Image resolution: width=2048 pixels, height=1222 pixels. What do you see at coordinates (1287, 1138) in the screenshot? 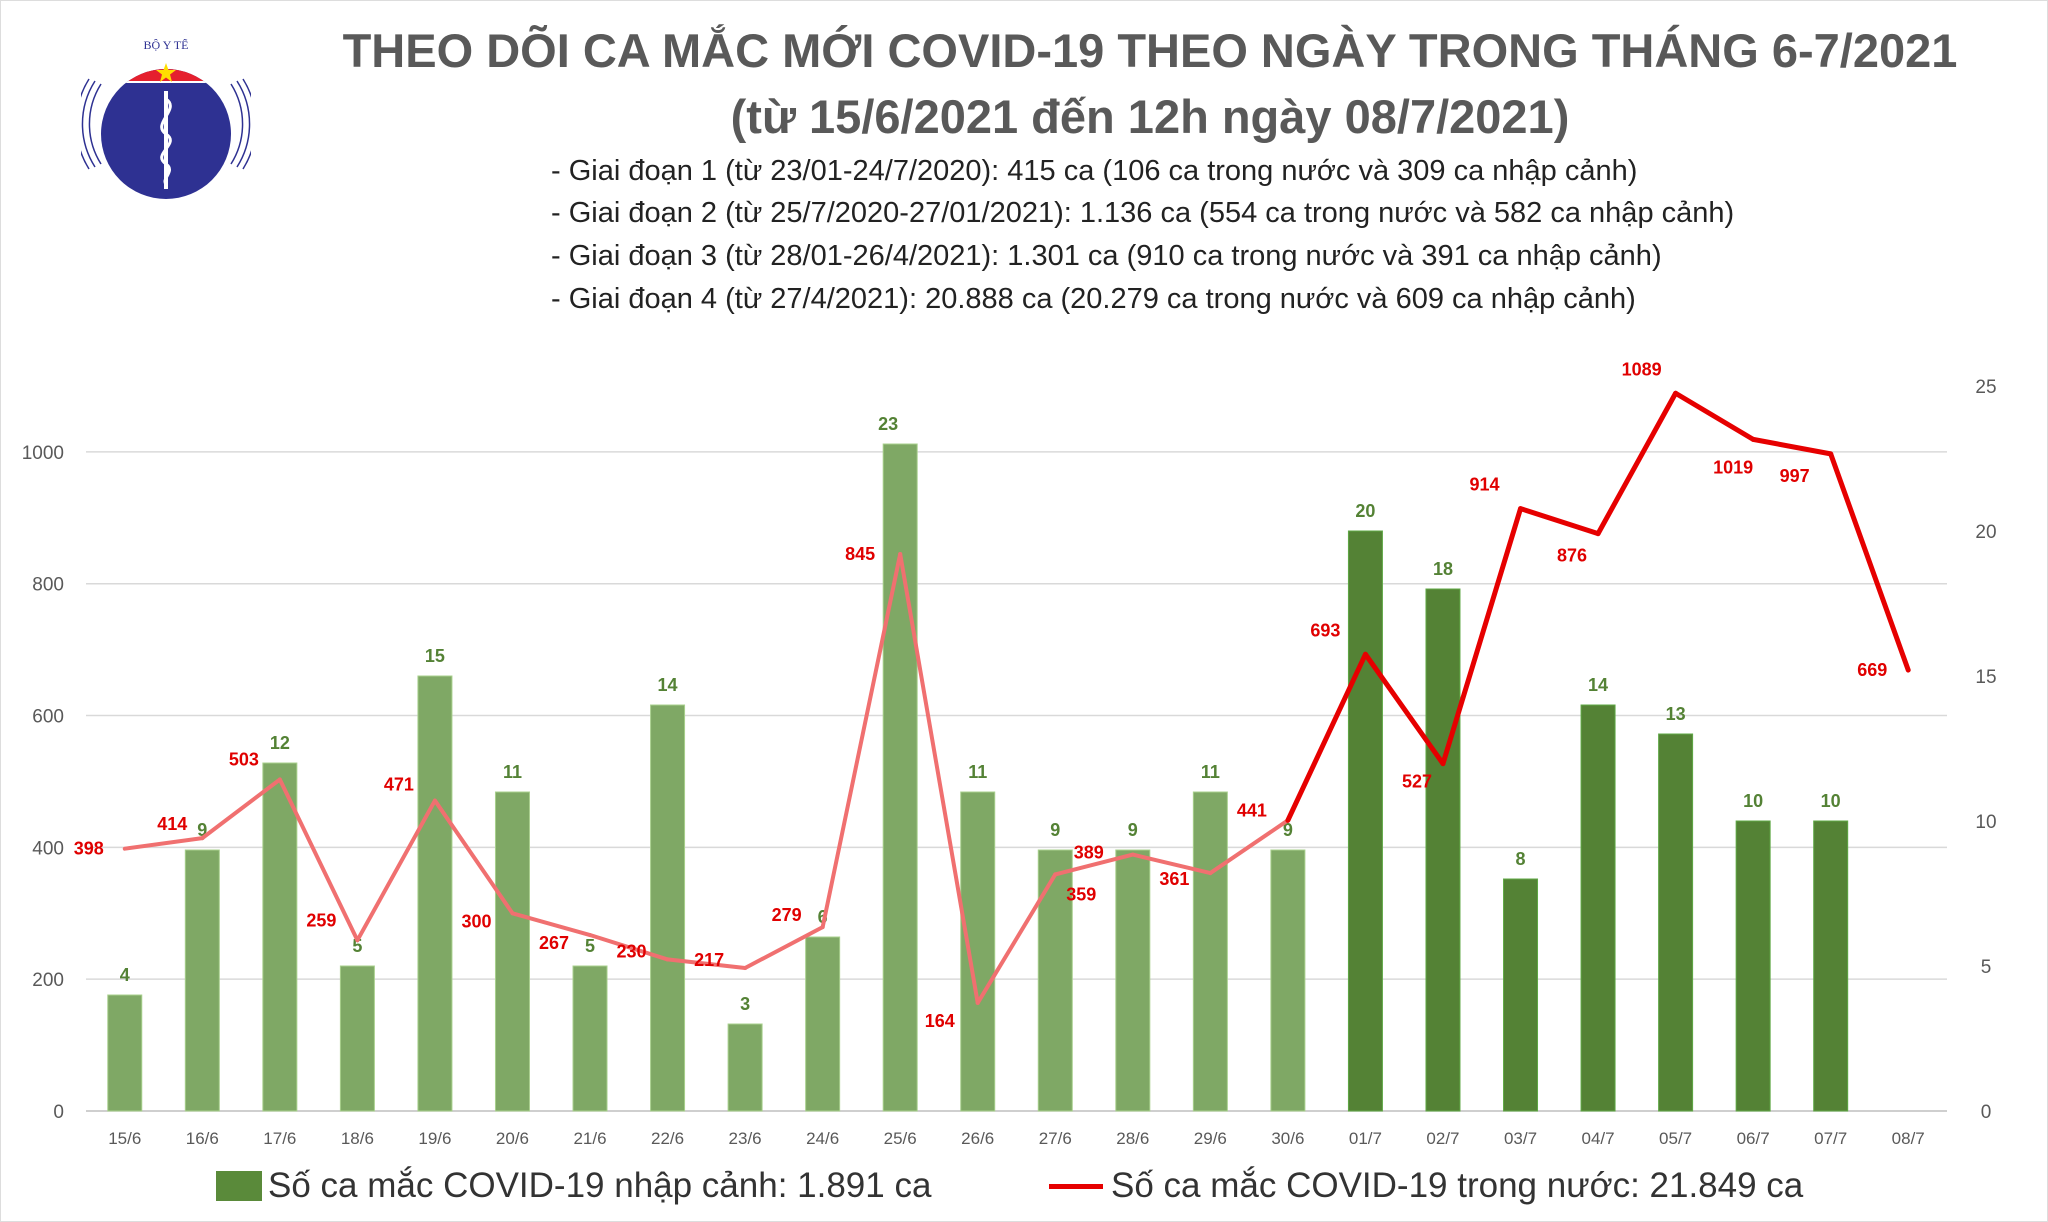
I see `x-axis-tick-label: 30/6` at bounding box center [1287, 1138].